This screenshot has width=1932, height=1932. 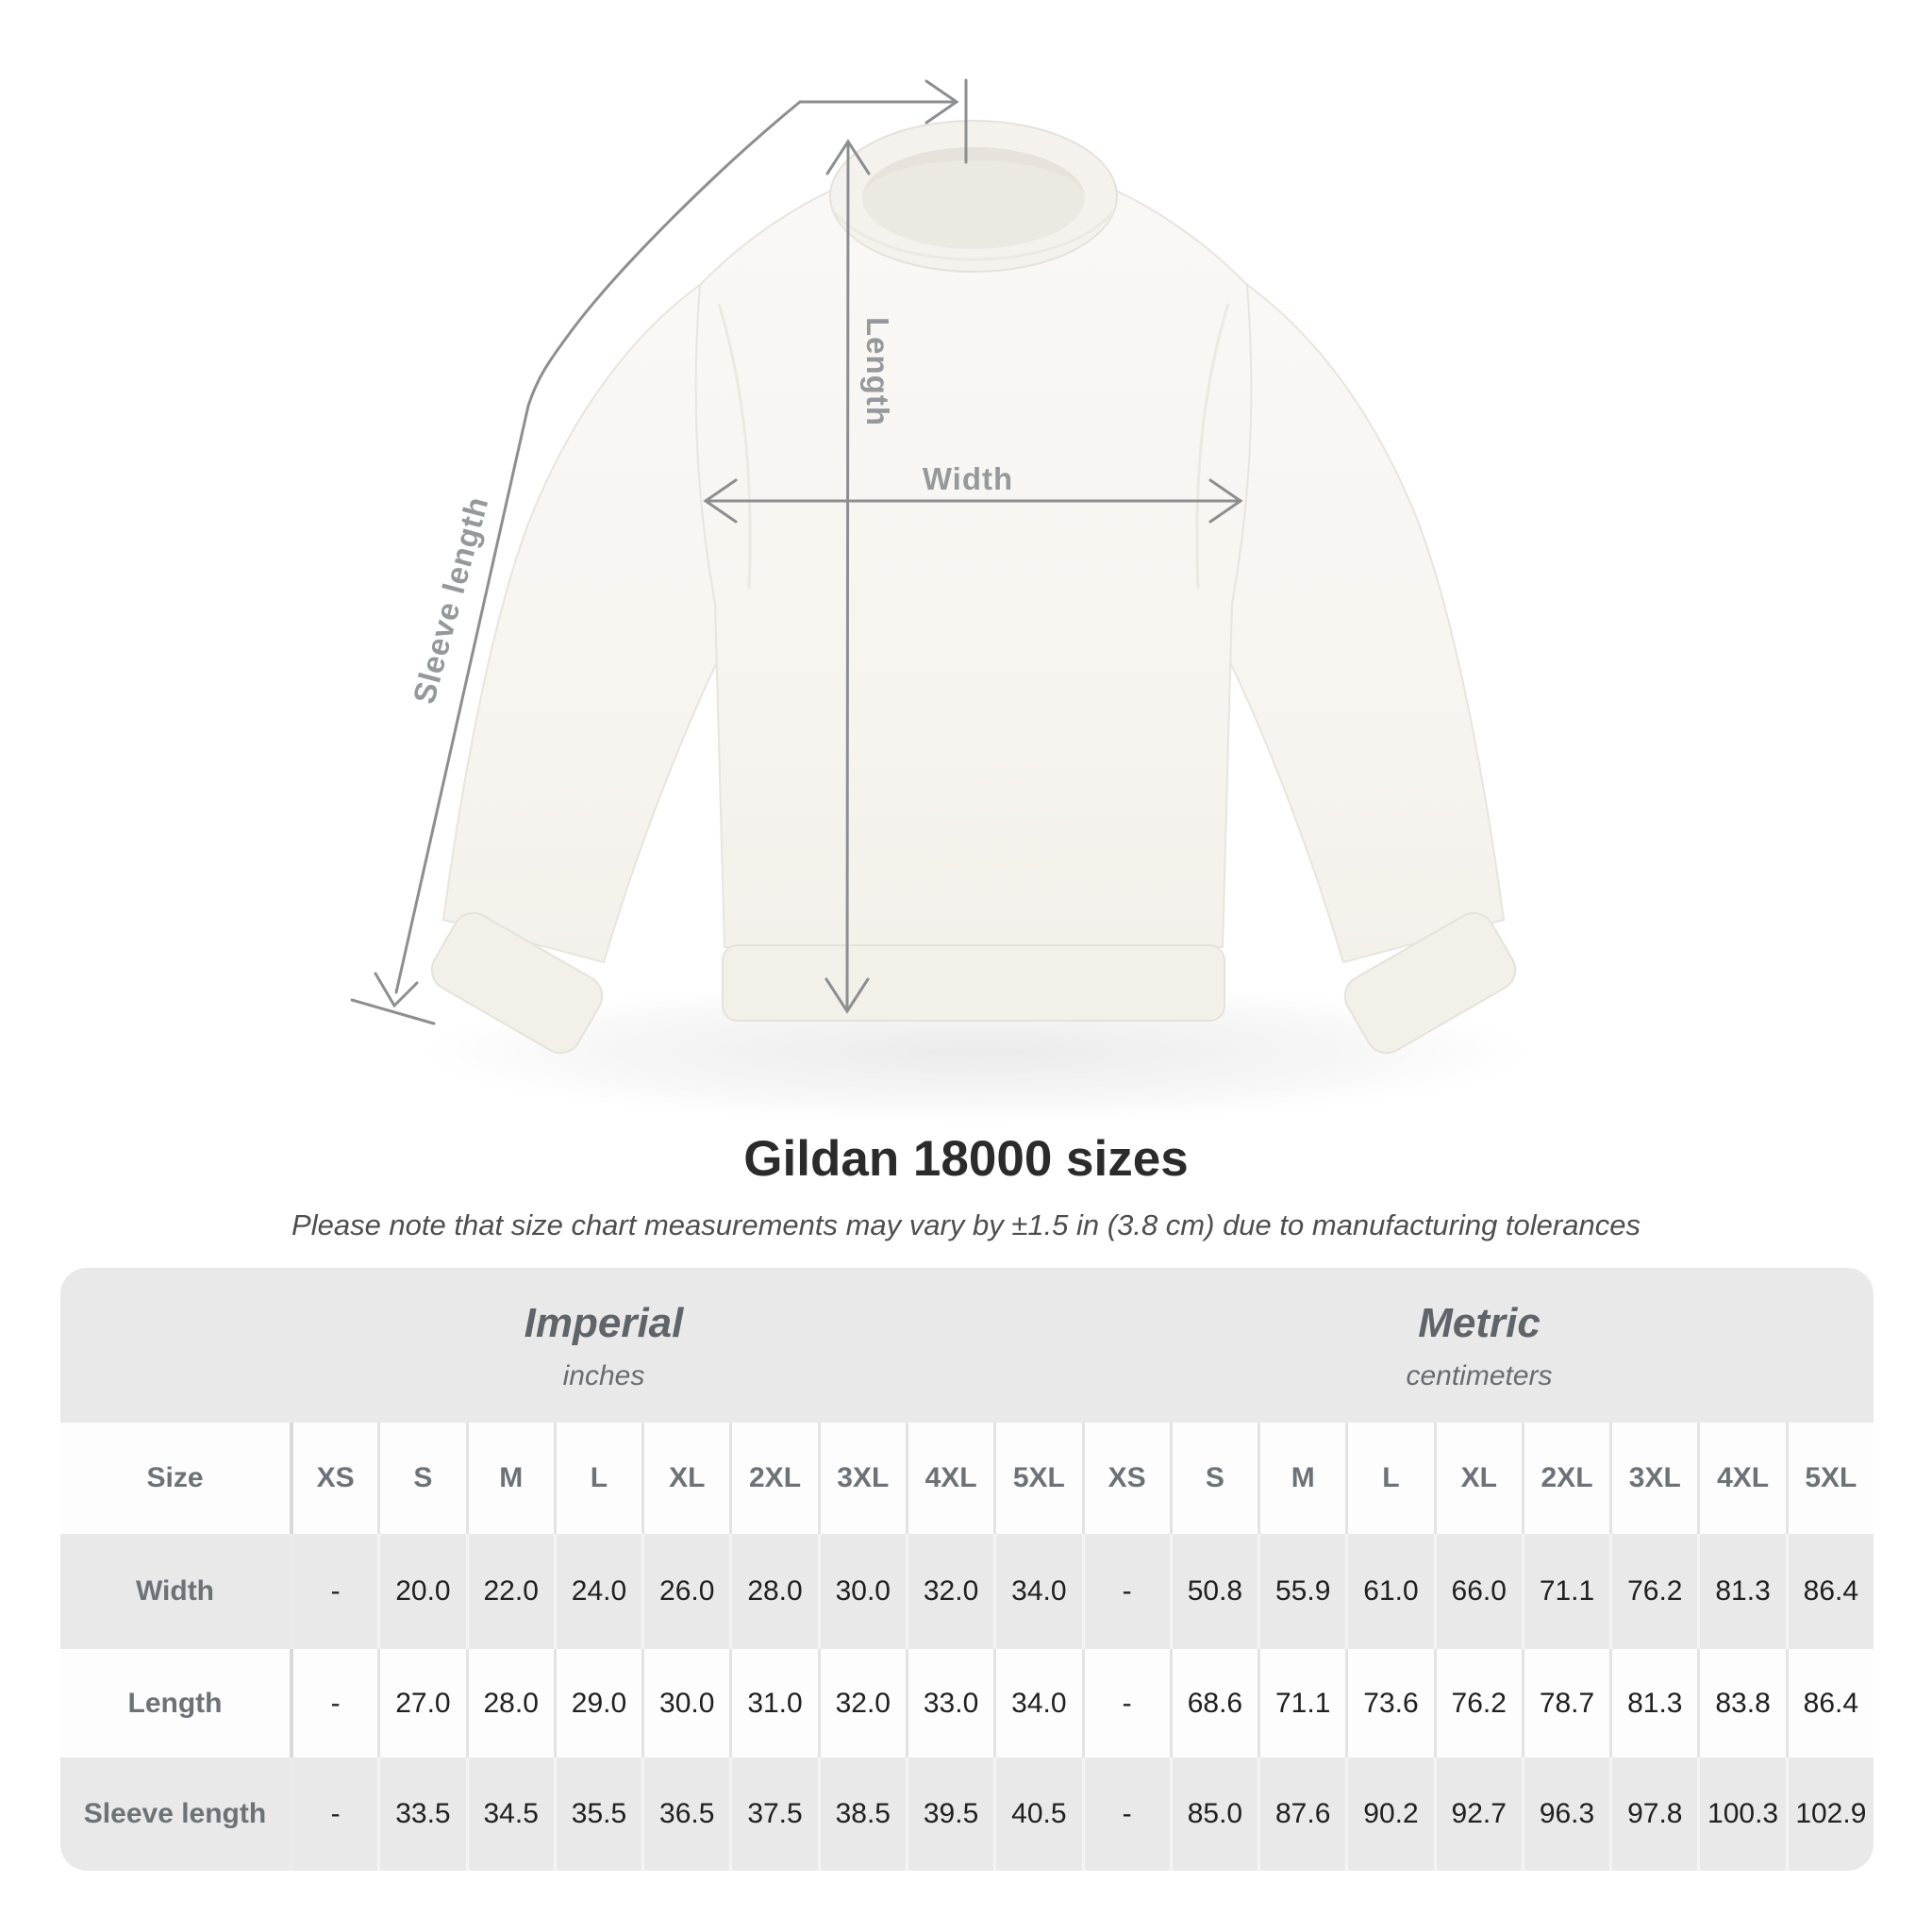 I want to click on sleeve-value-cell: 97.8, so click(x=1653, y=1814).